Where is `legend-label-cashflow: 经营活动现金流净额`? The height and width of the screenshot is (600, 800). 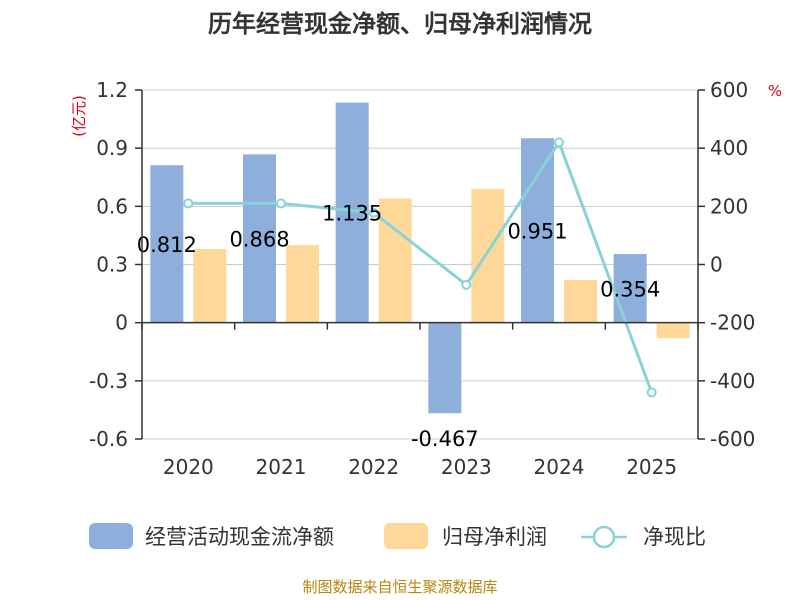 legend-label-cashflow: 经营活动现金流净额 is located at coordinates (239, 537).